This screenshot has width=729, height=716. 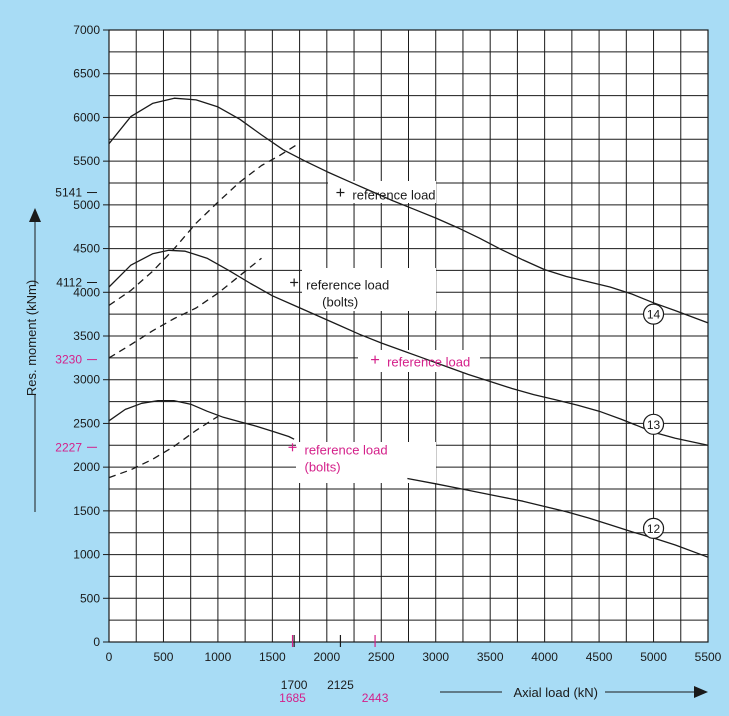 I want to click on curve-label: 13, so click(x=654, y=425).